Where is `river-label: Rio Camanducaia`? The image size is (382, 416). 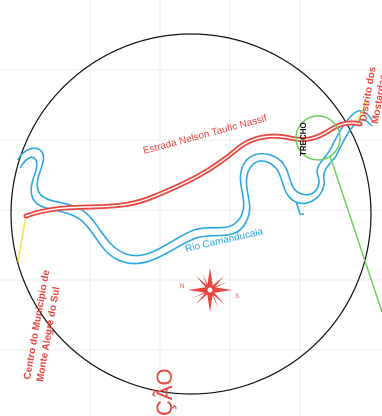 river-label: Rio Camanducaia is located at coordinates (224, 240).